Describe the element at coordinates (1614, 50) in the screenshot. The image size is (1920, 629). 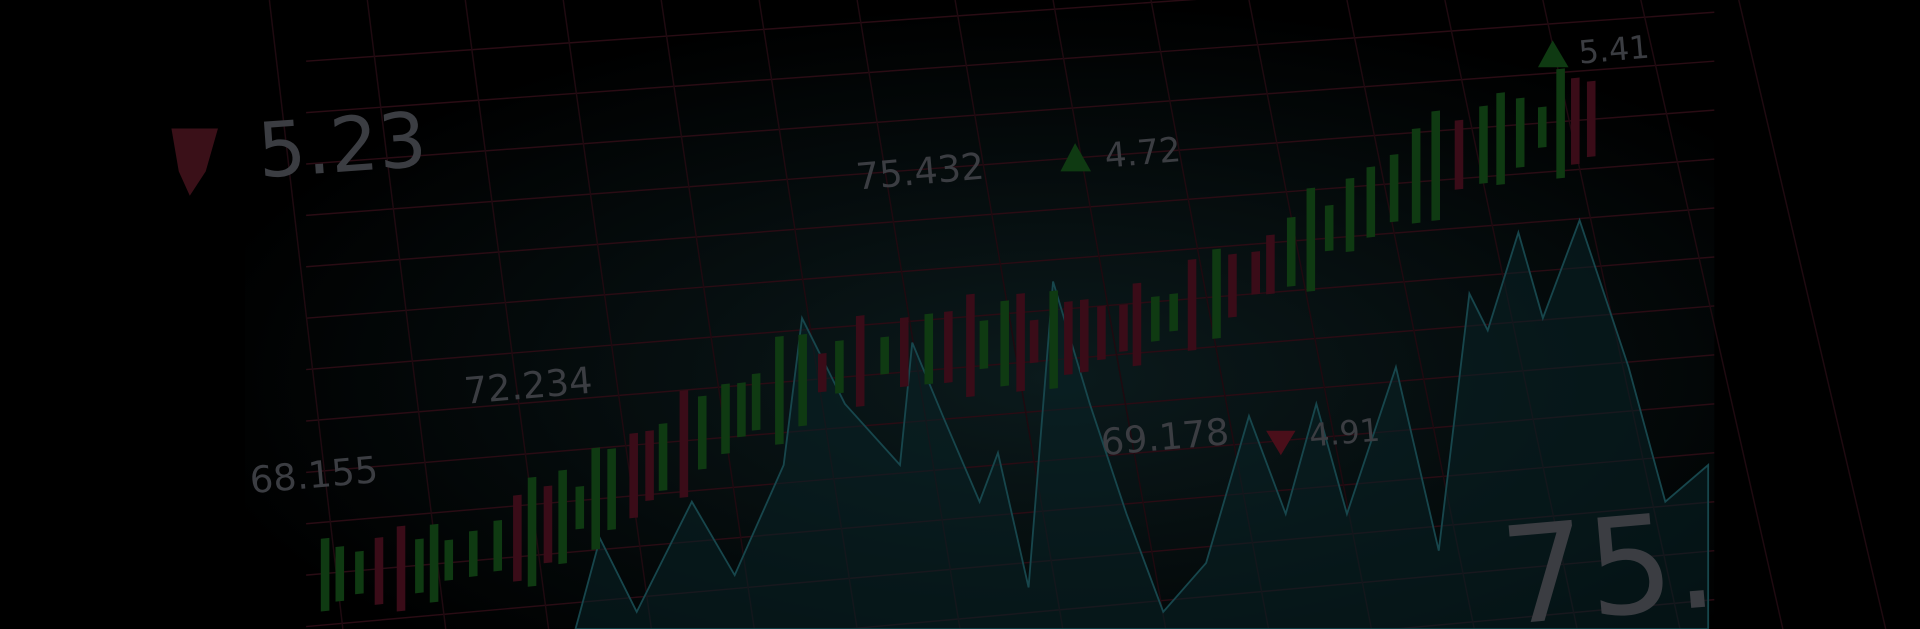
I see `price-label: 5.41` at that location.